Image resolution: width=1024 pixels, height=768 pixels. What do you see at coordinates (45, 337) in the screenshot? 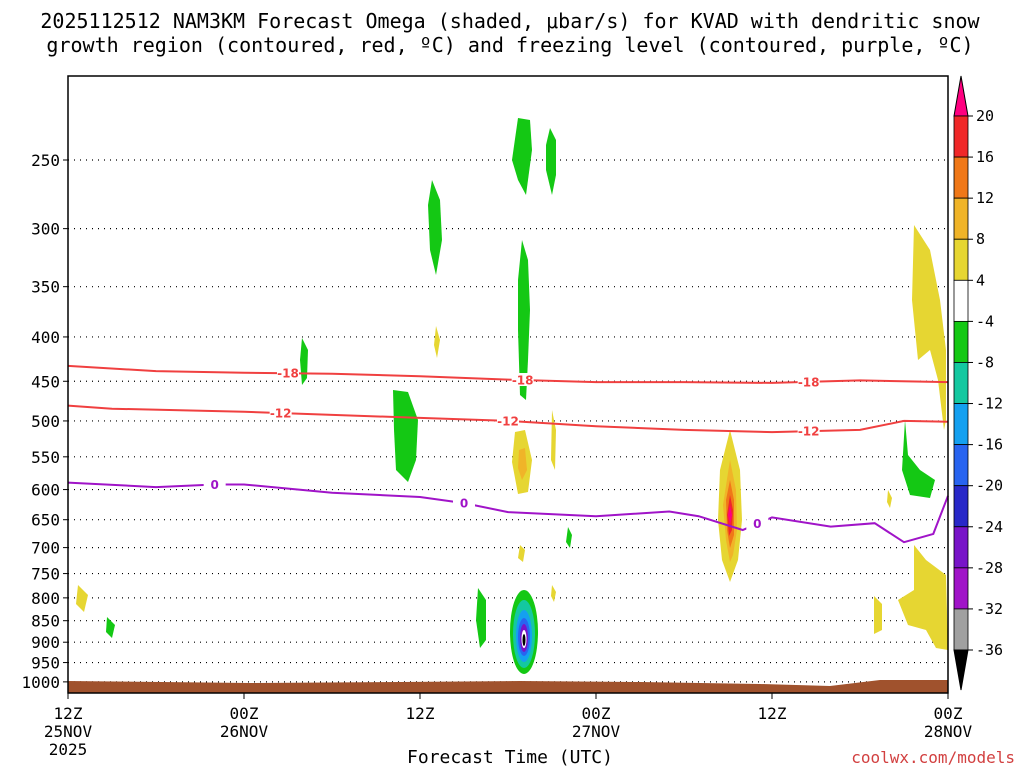
I see `y-tick-label-400: 400` at bounding box center [45, 337].